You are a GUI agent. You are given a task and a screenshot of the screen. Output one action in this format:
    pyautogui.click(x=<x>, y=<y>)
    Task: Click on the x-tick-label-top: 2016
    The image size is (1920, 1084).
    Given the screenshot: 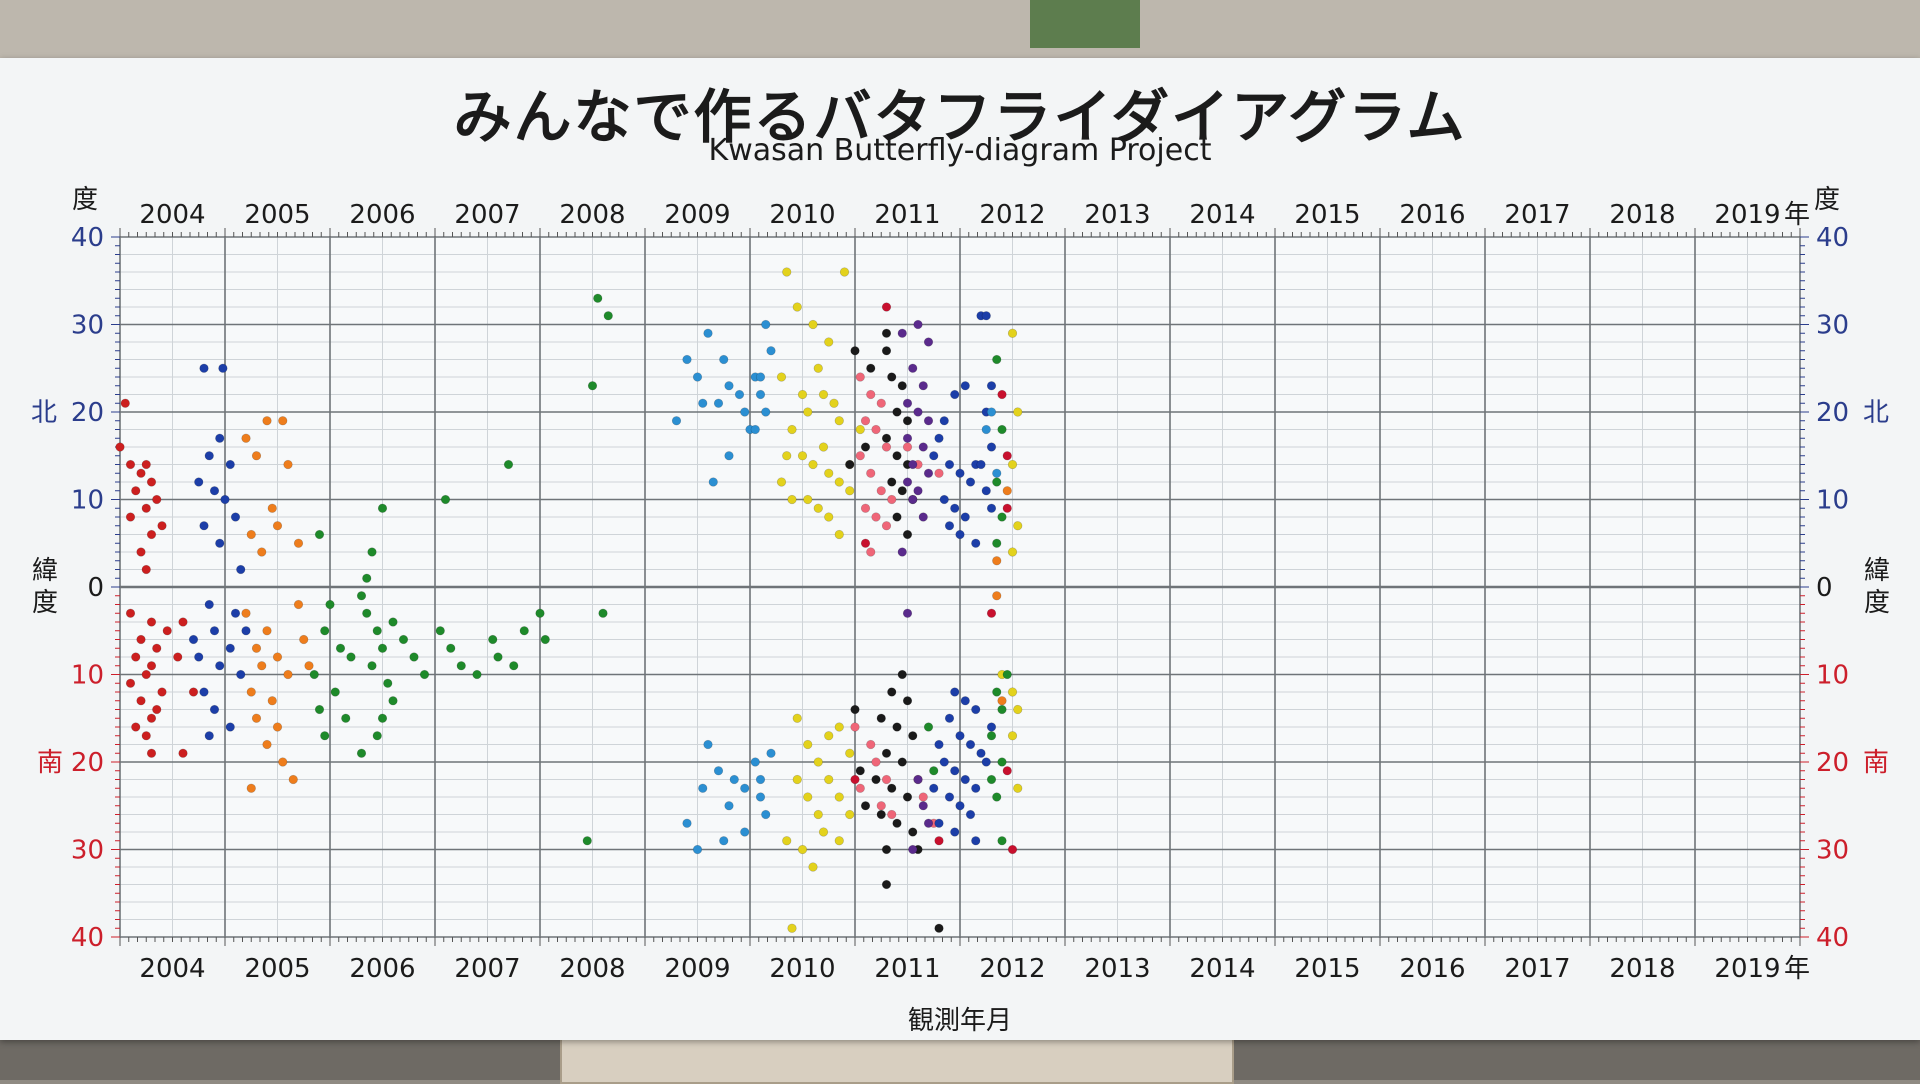 What is the action you would take?
    pyautogui.click(x=1432, y=215)
    